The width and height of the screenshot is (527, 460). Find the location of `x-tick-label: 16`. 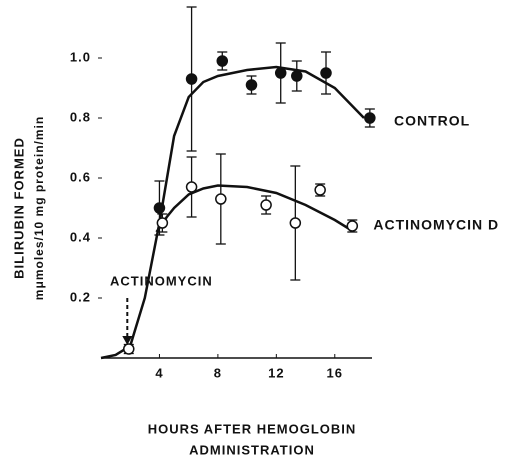

x-tick-label: 16 is located at coordinates (335, 372).